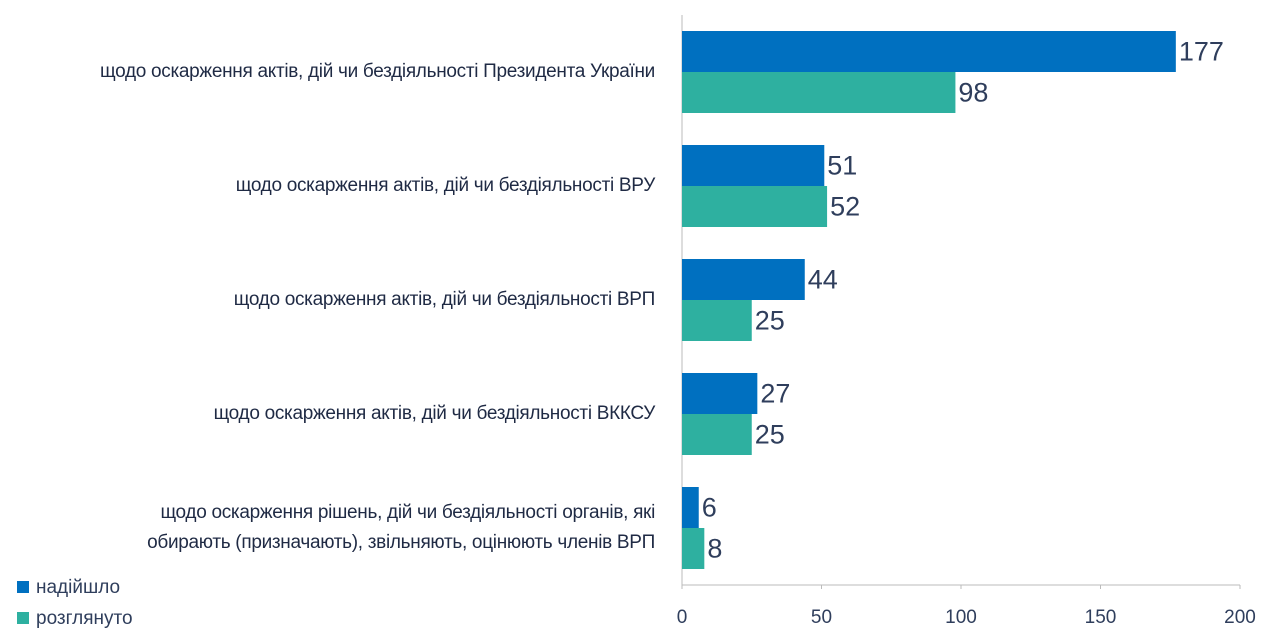 This screenshot has height=630, width=1261. Describe the element at coordinates (1201, 52) in the screenshot. I see `value-label: 177` at that location.